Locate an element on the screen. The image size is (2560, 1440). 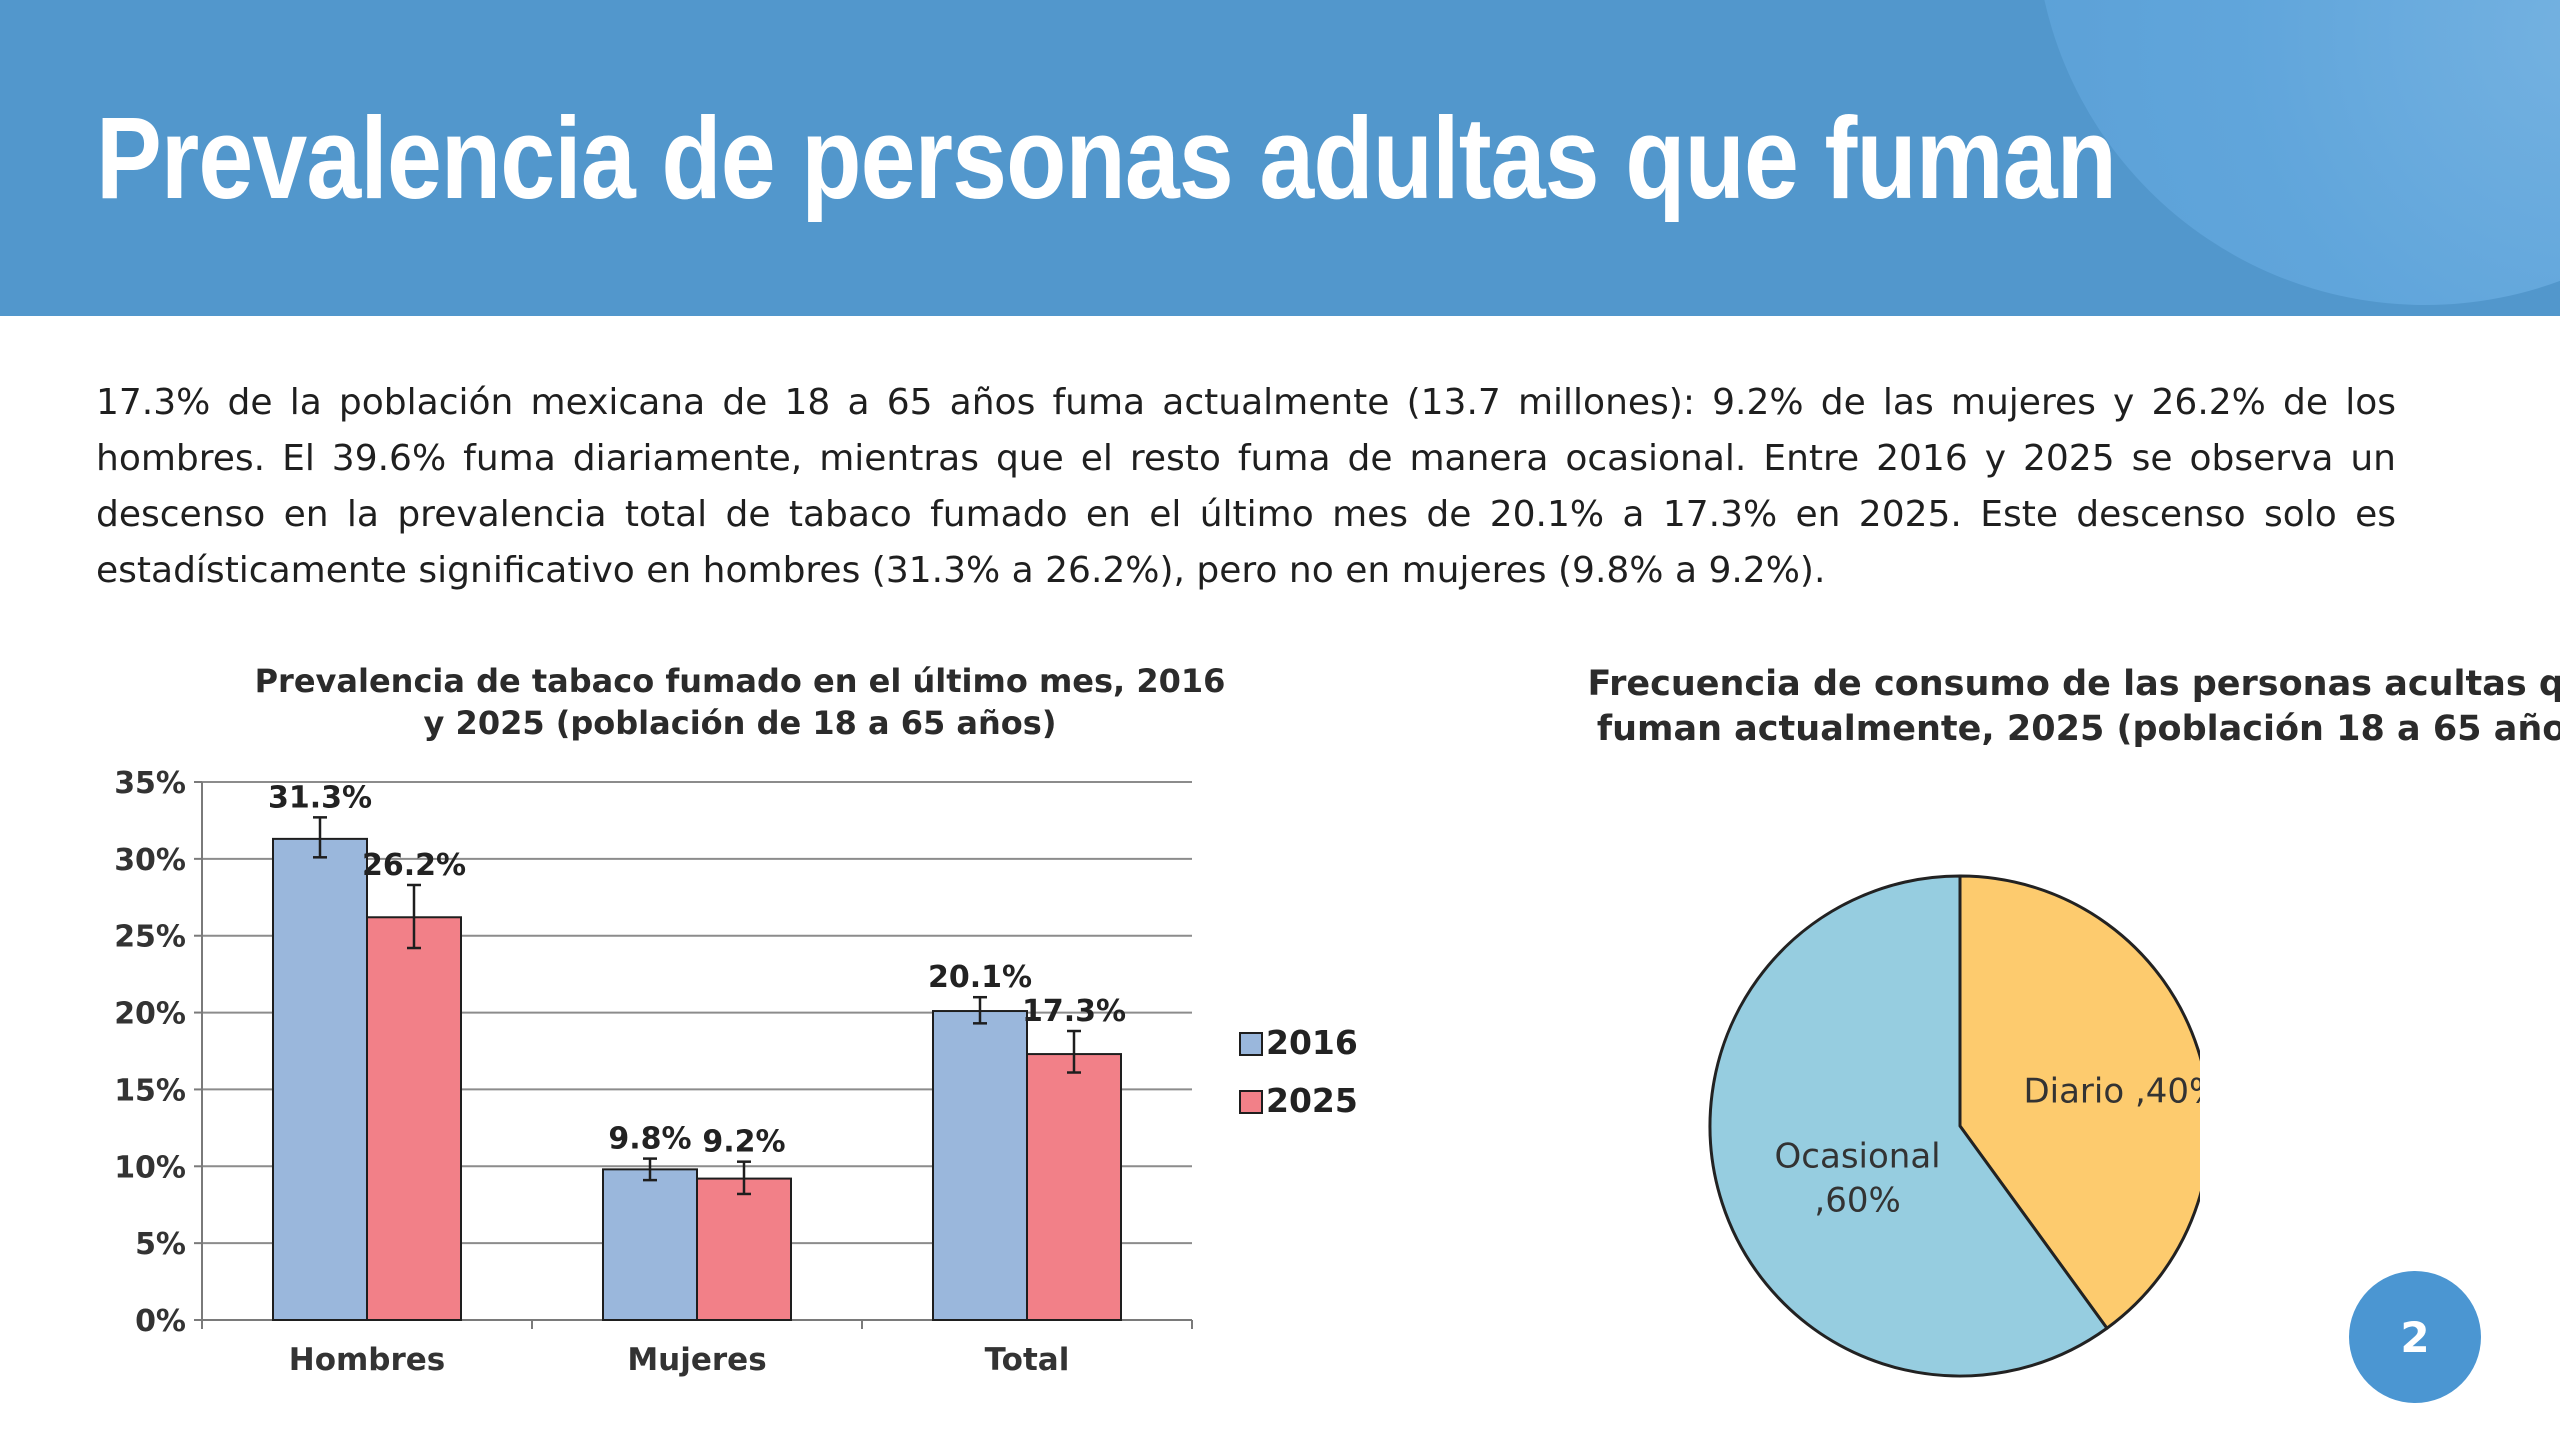
pie-label-value: ,60% is located at coordinates (1857, 1201).